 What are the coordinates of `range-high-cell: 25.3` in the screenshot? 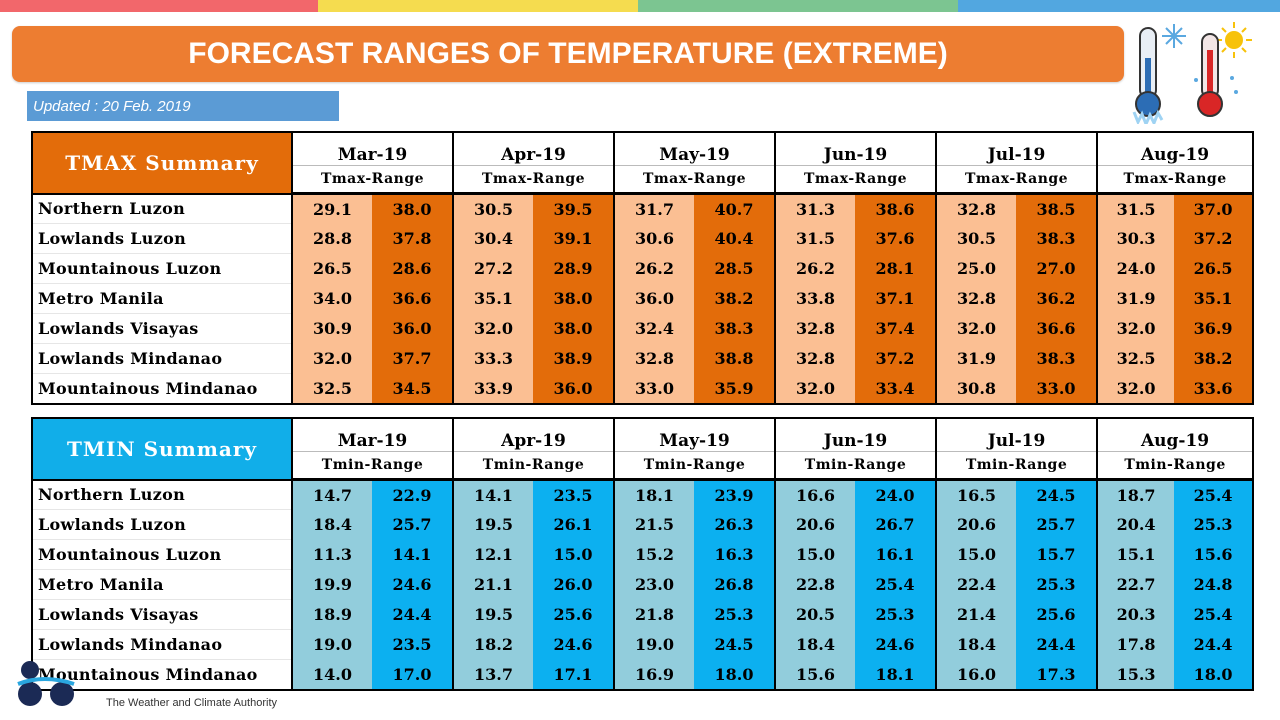 It's located at (896, 614).